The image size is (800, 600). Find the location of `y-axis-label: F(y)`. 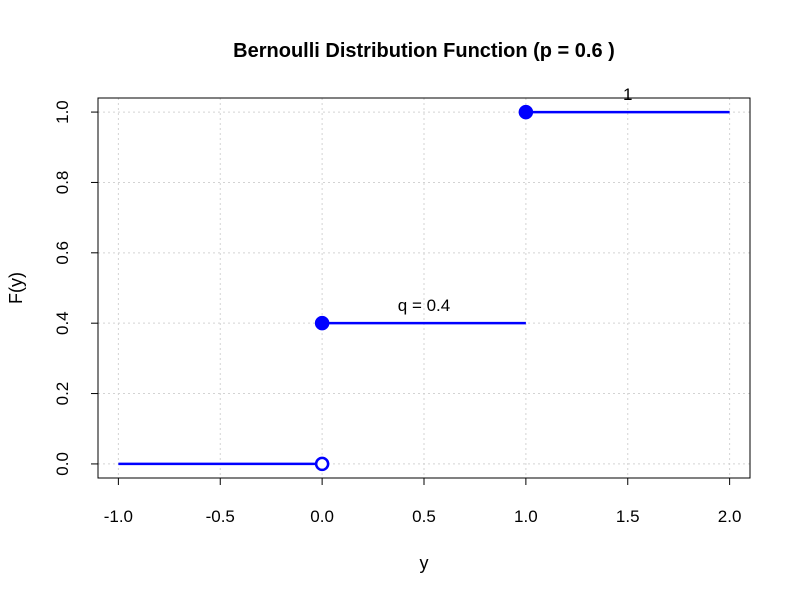

y-axis-label: F(y) is located at coordinates (16, 288).